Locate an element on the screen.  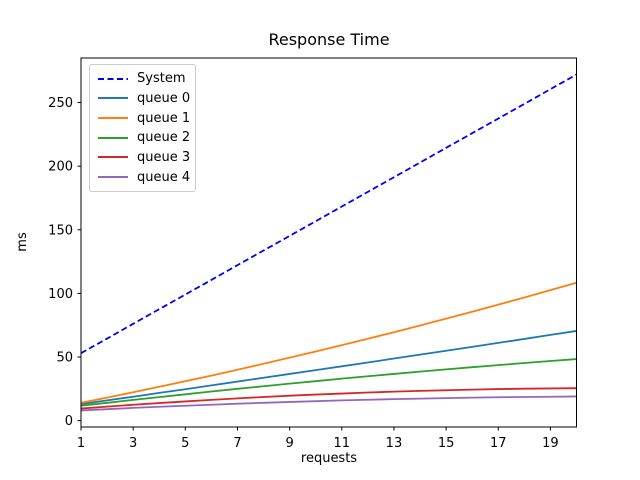
legend-label-queue-4: queue 4 is located at coordinates (164, 177).